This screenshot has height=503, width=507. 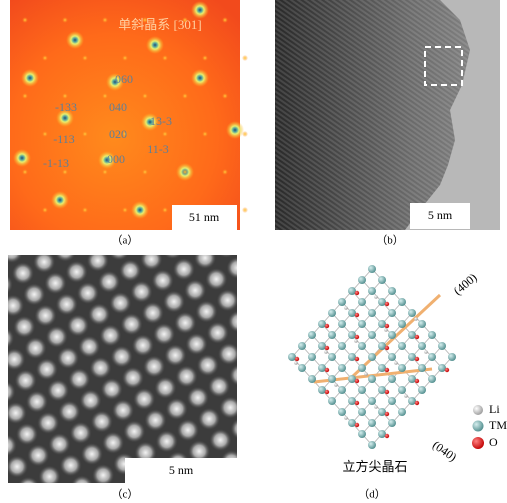 I want to click on panel-title: 单斜晶系 [301], so click(x=159, y=24).